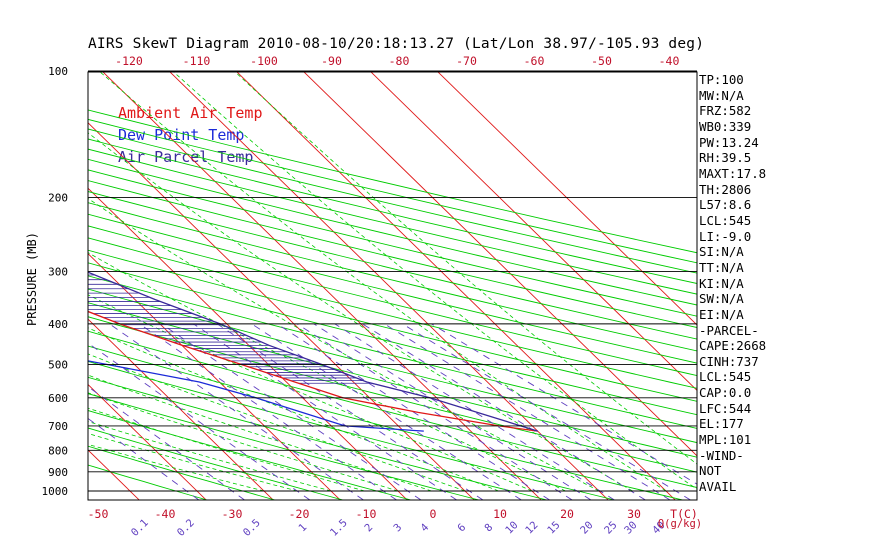 Image resolution: width=870 pixels, height=560 pixels. Describe the element at coordinates (58, 398) in the screenshot. I see `pressure-tick-label: 600` at that location.